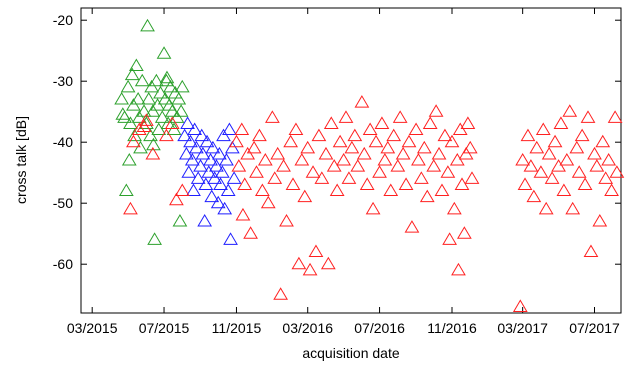  Describe the element at coordinates (351, 353) in the screenshot. I see `x-axis-title: acquisition date` at that location.